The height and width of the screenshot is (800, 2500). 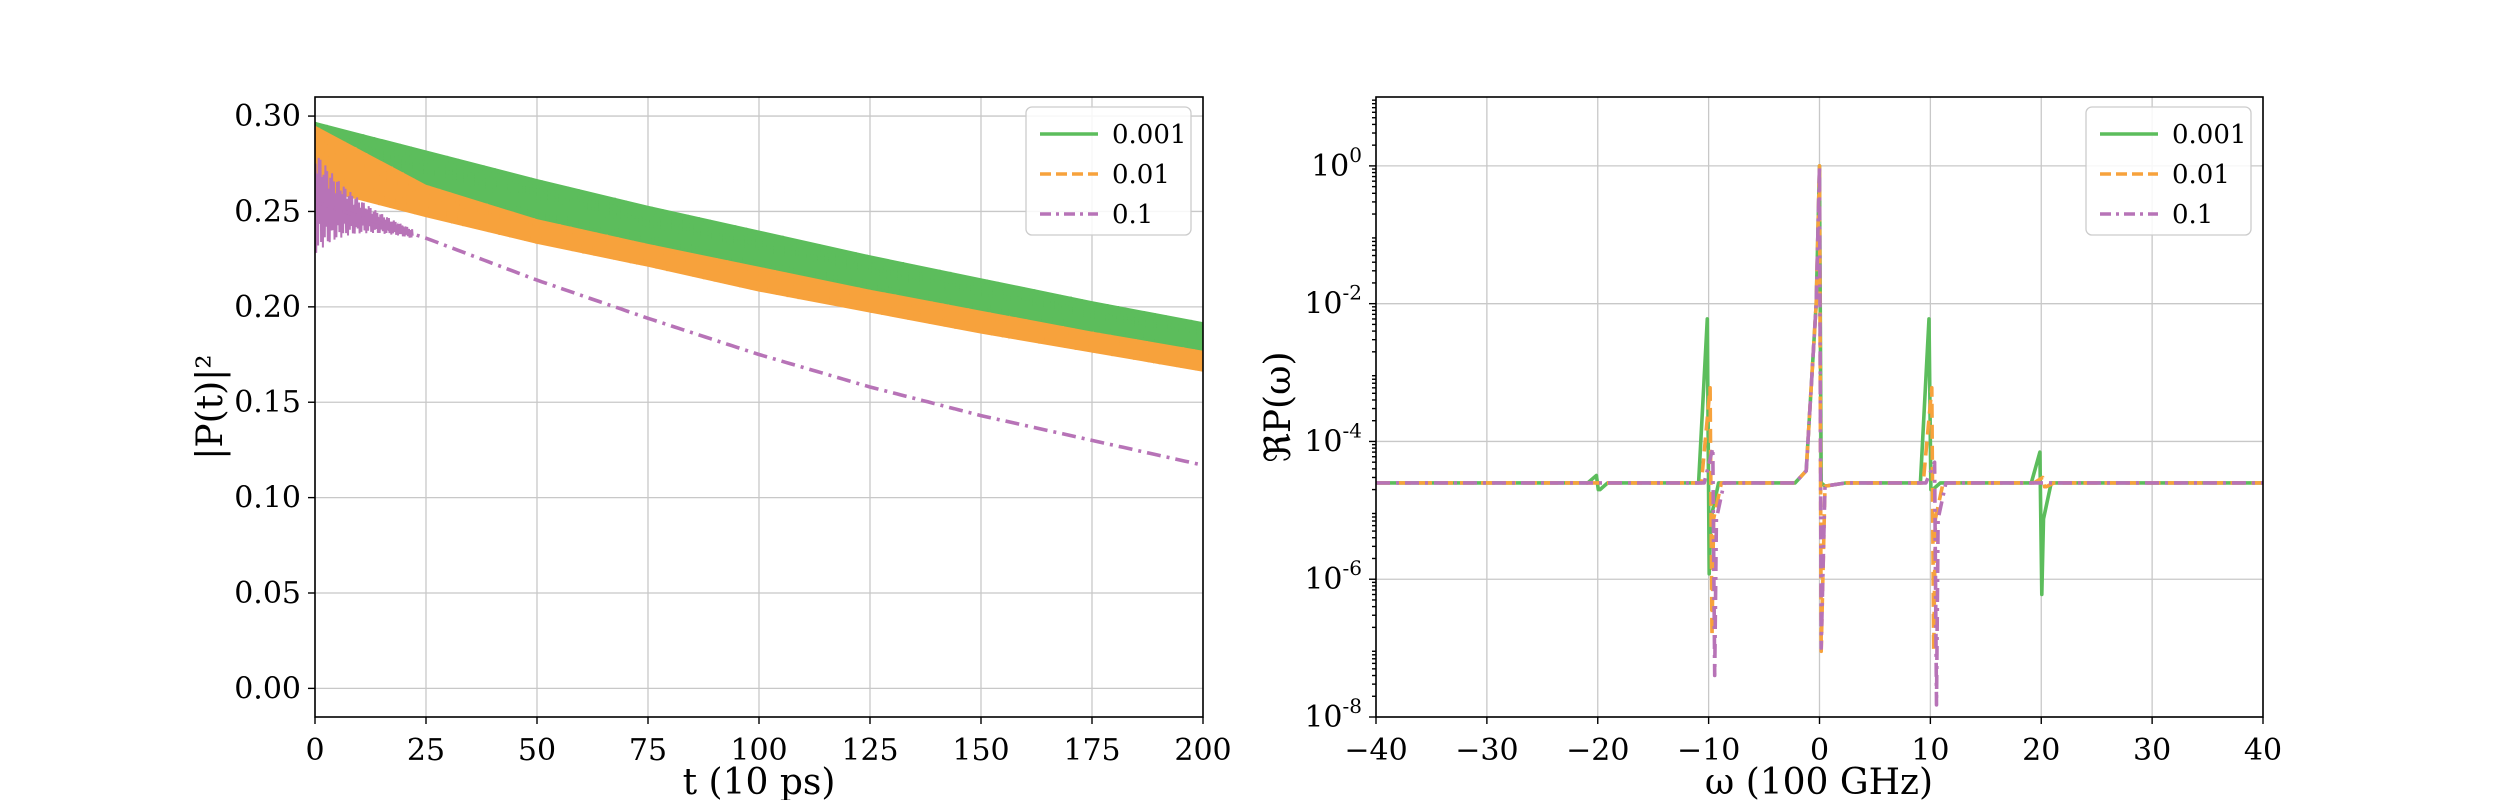 I want to click on x-tick-label: 40, so click(x=2263, y=750).